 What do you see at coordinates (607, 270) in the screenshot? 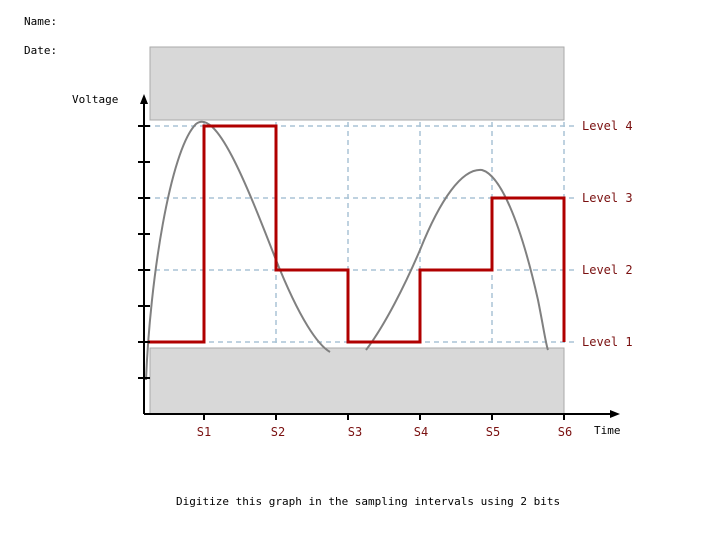
I see `level-2-label: Level 2` at bounding box center [607, 270].